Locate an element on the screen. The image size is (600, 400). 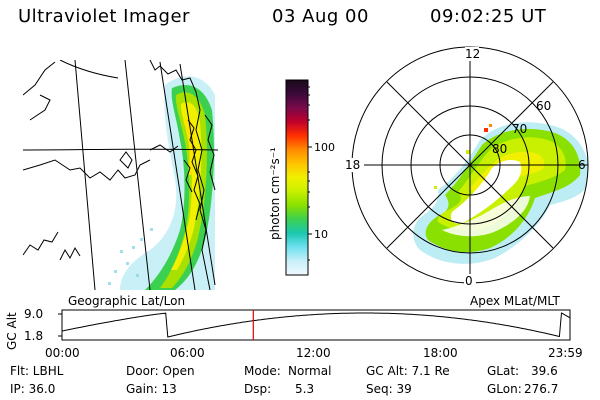
colorbar-fill is located at coordinates (297, 177).